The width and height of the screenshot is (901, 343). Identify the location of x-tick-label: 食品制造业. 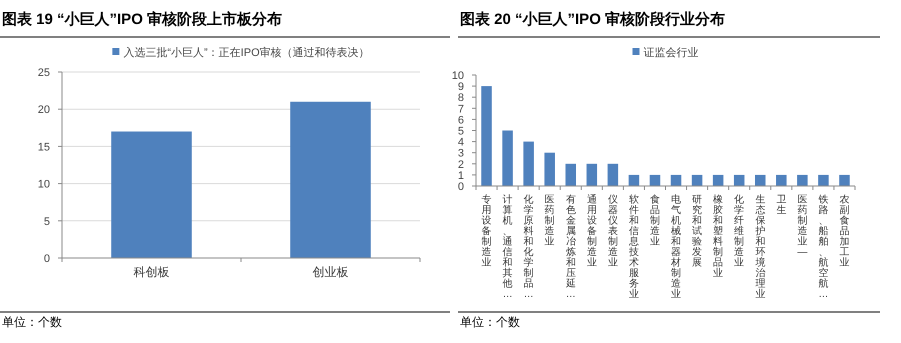
(655, 221).